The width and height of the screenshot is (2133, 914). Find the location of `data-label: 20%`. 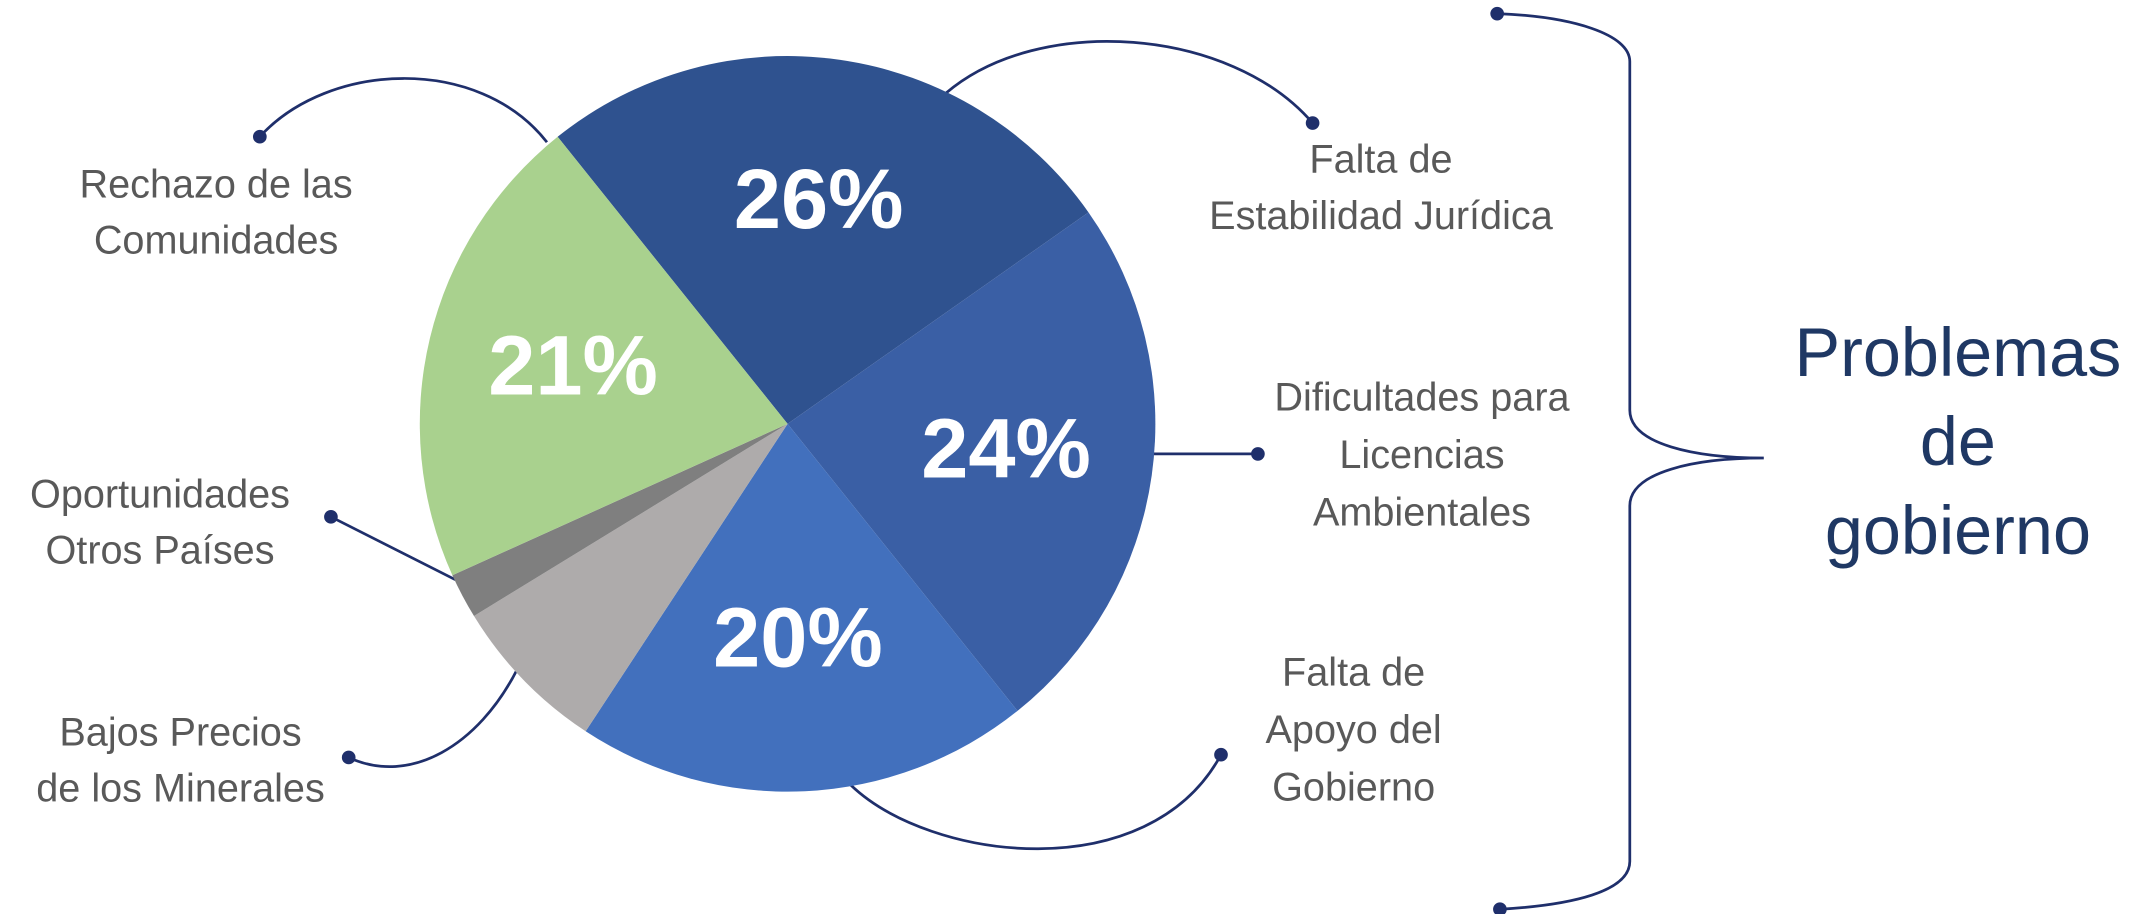

data-label: 20% is located at coordinates (798, 637).